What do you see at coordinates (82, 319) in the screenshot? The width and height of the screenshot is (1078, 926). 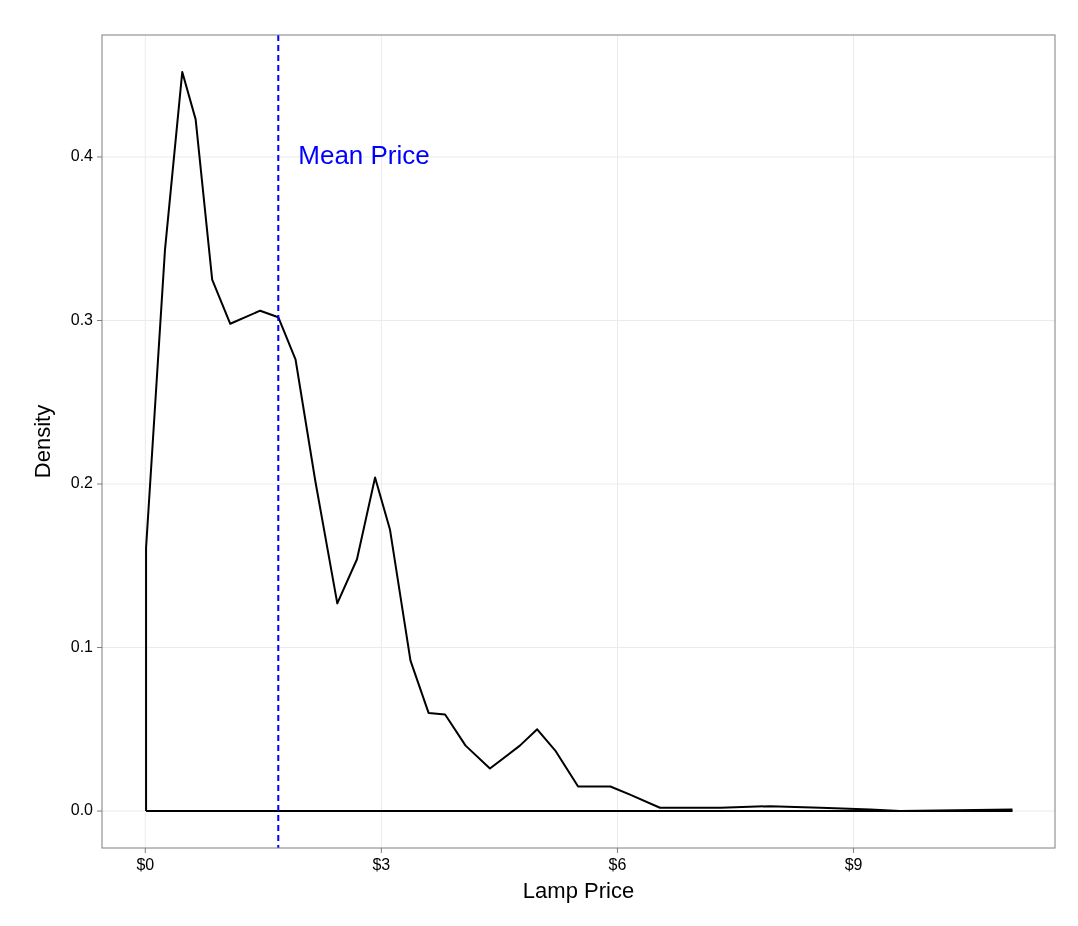 I see `y-tick-label: 0.3` at bounding box center [82, 319].